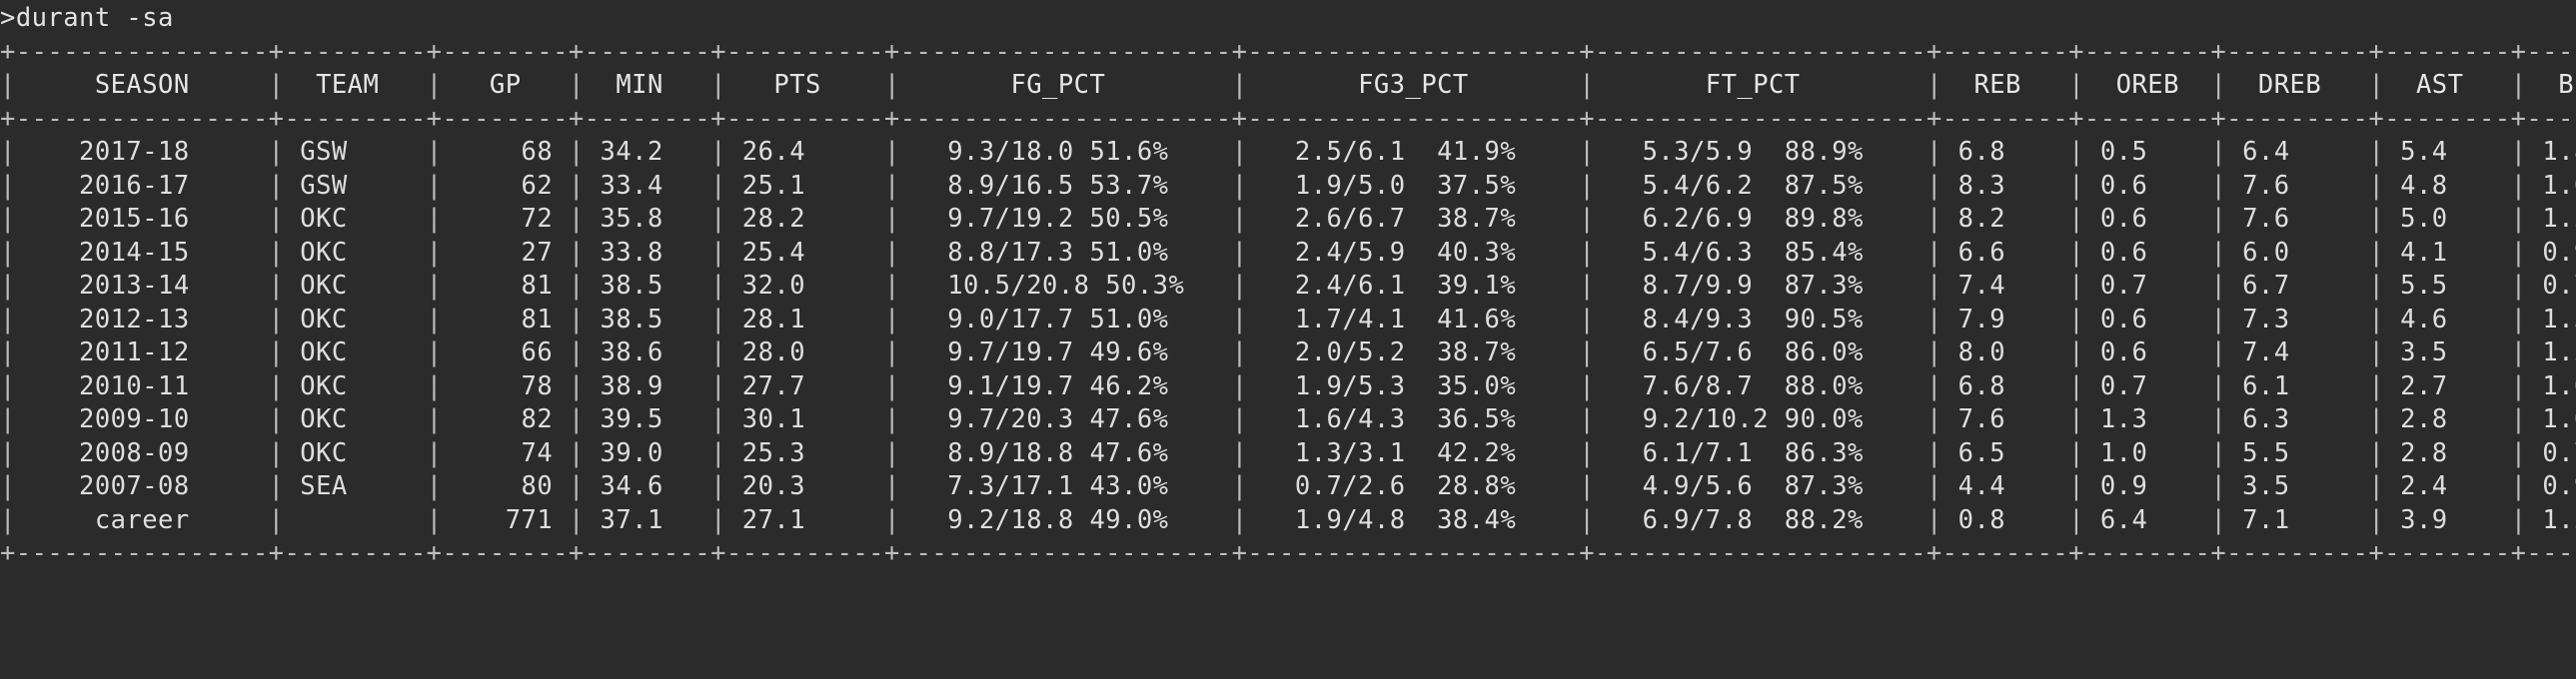  I want to click on header-season: SEASON, so click(142, 85).